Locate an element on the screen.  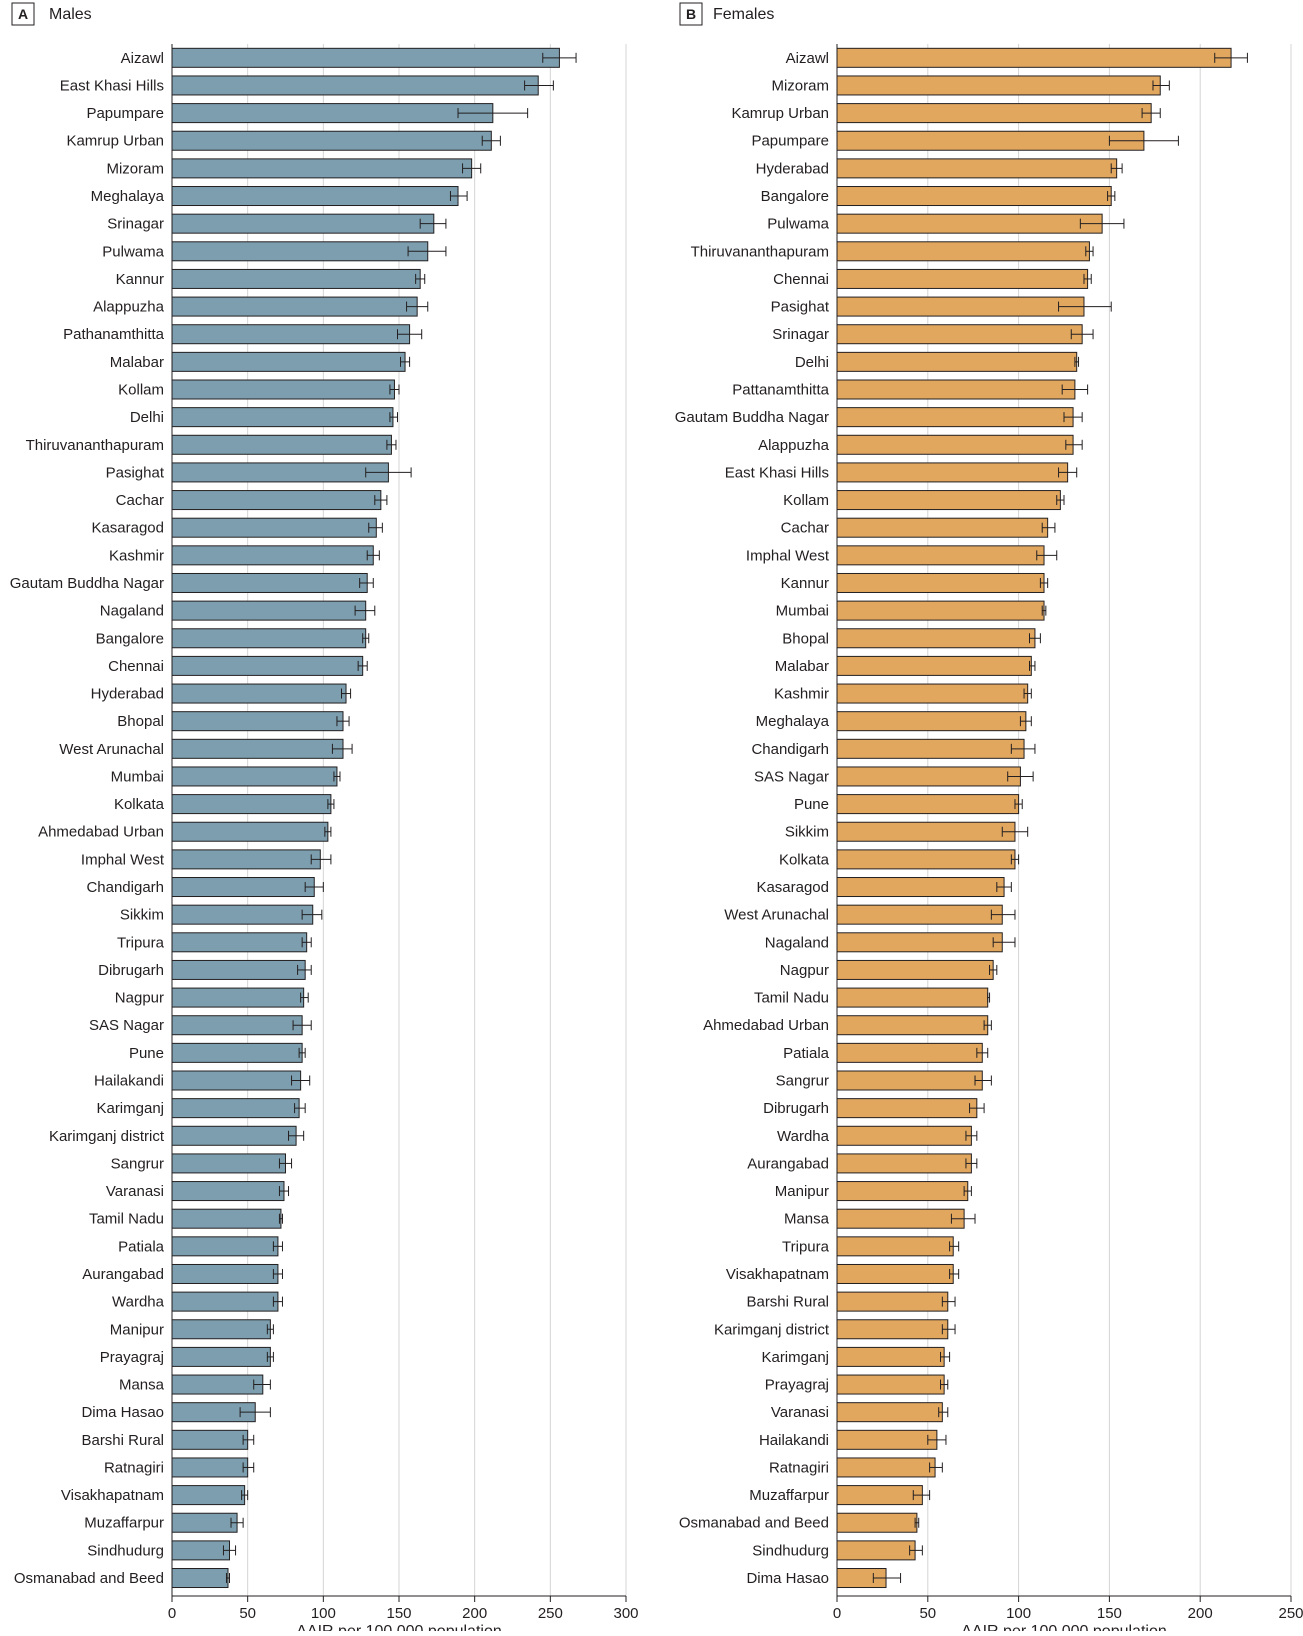
category-label: Tamil Nadu is located at coordinates (791, 998).